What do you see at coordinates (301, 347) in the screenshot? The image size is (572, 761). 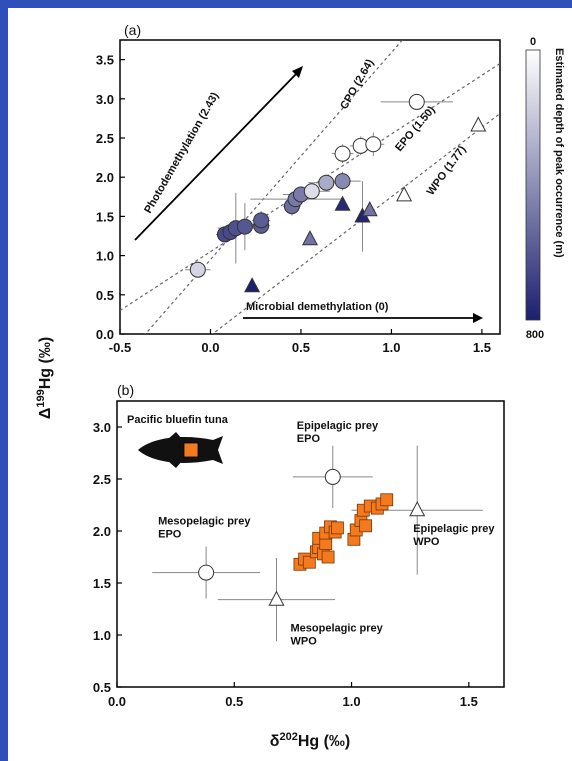 I see `x-tick-label-a: 0.5` at bounding box center [301, 347].